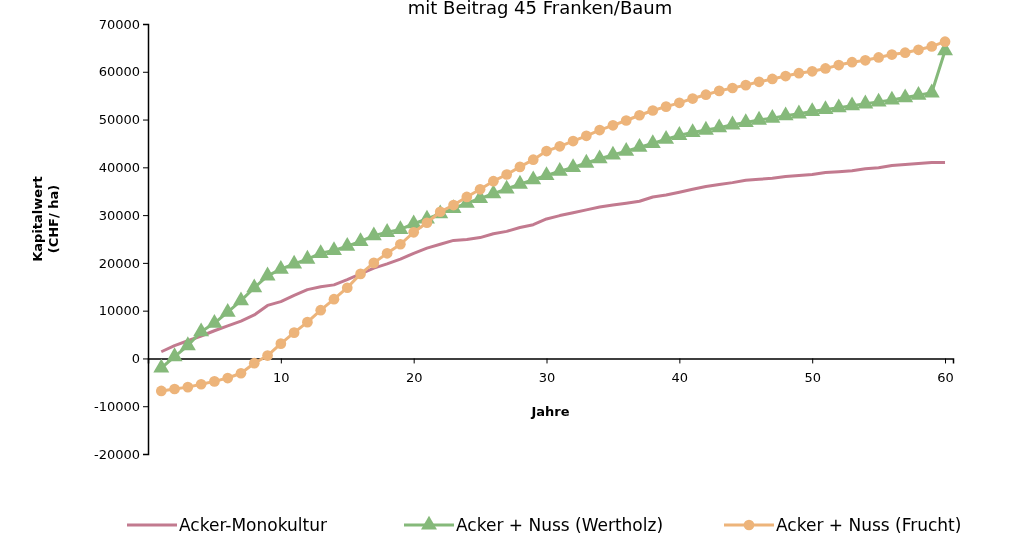 The height and width of the screenshot is (537, 1030). Describe the element at coordinates (547, 378) in the screenshot. I see `x-tick-label: 30` at that location.